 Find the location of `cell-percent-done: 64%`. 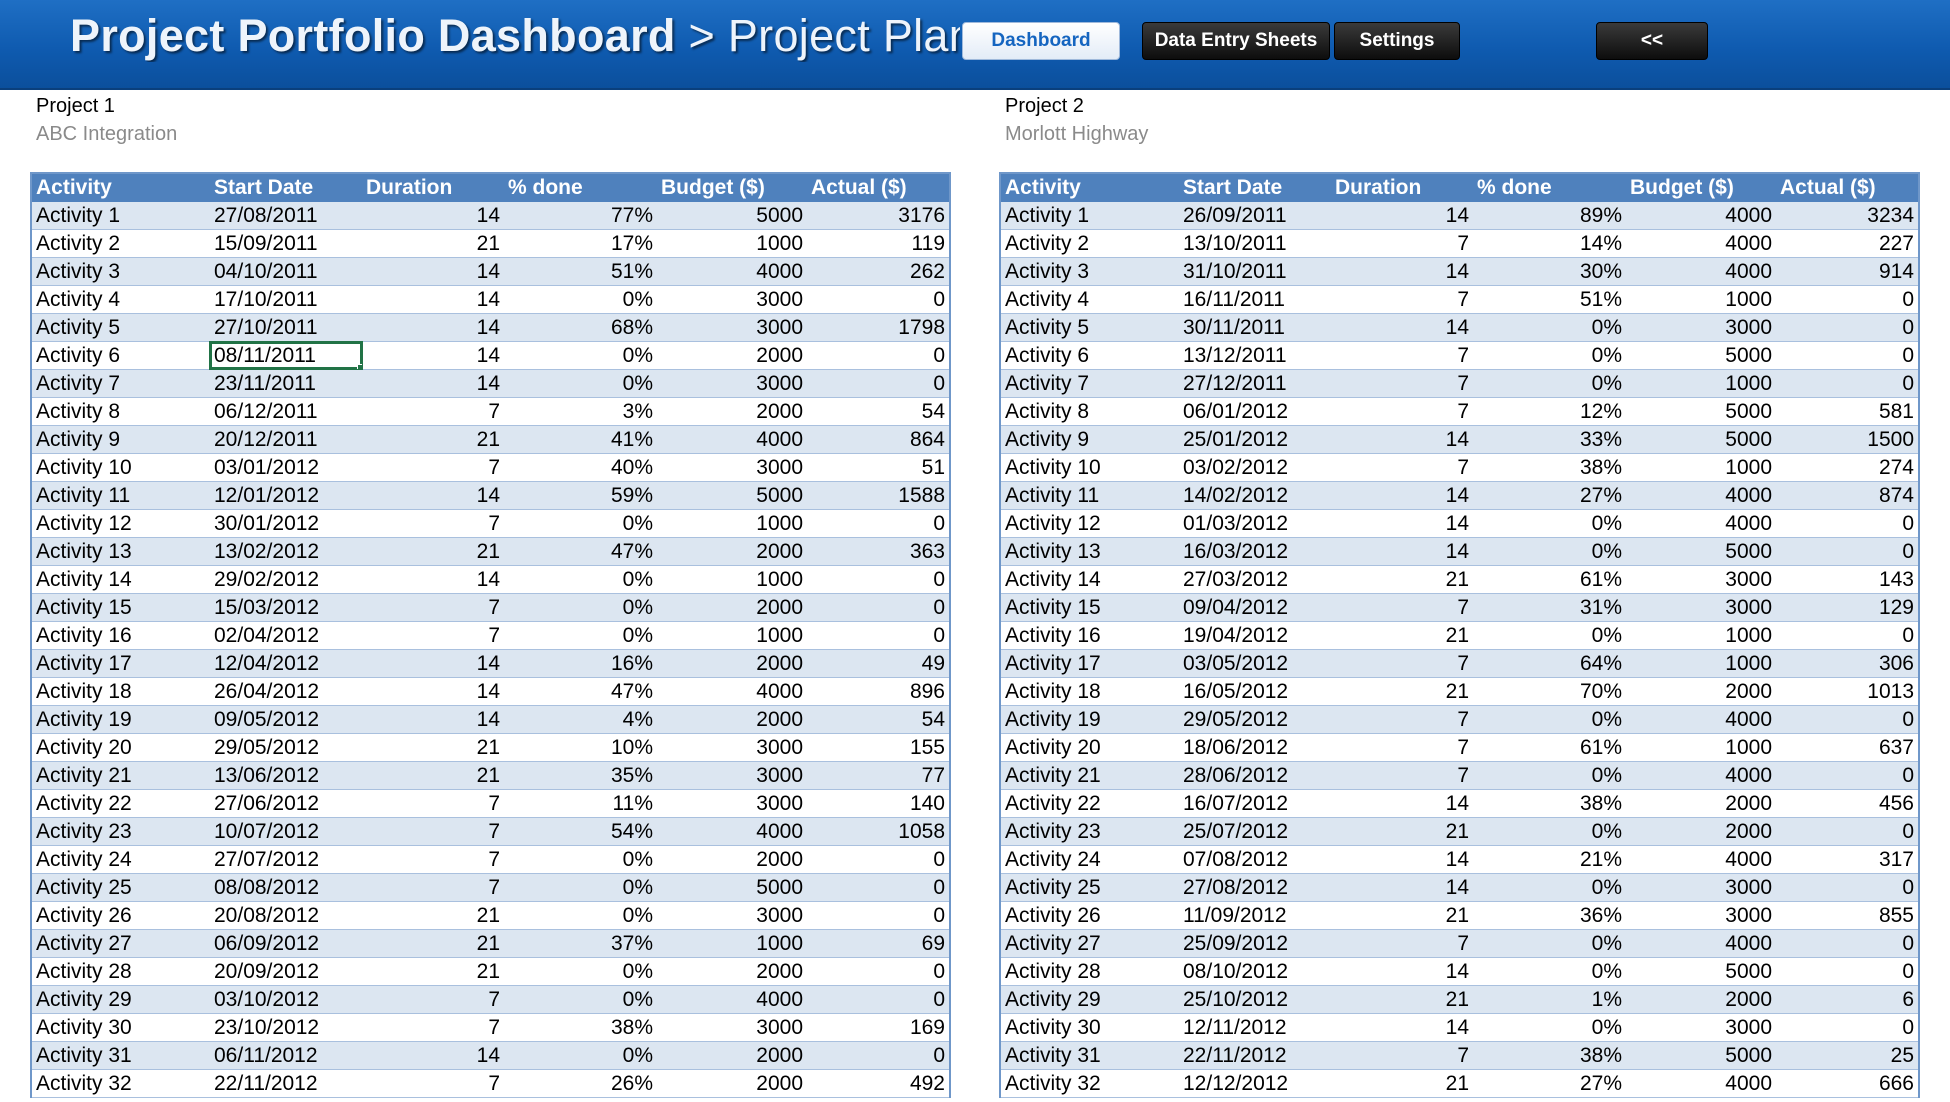

cell-percent-done: 64% is located at coordinates (1600, 663).